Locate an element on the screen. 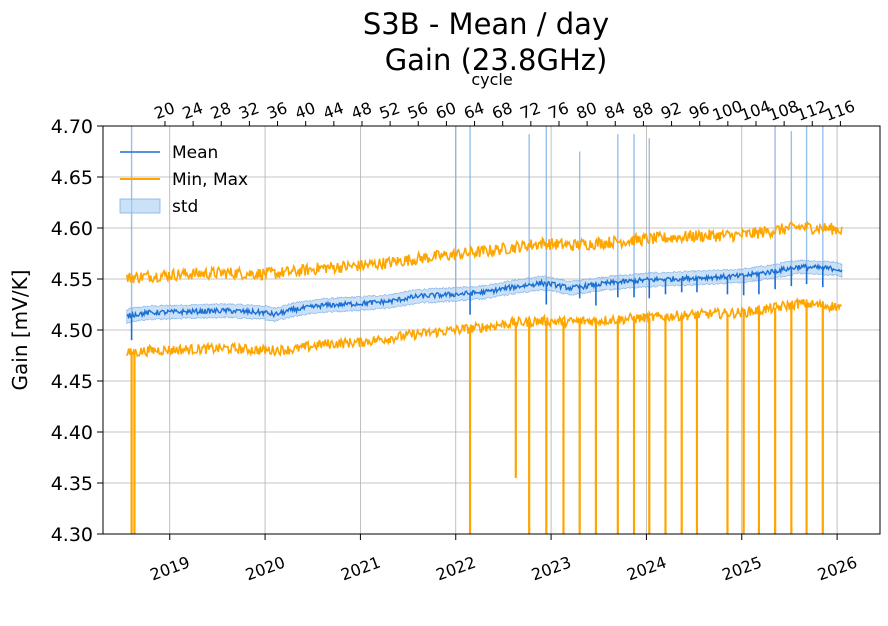 The image size is (888, 626). y-tick-label: 4.55 is located at coordinates (72, 280).